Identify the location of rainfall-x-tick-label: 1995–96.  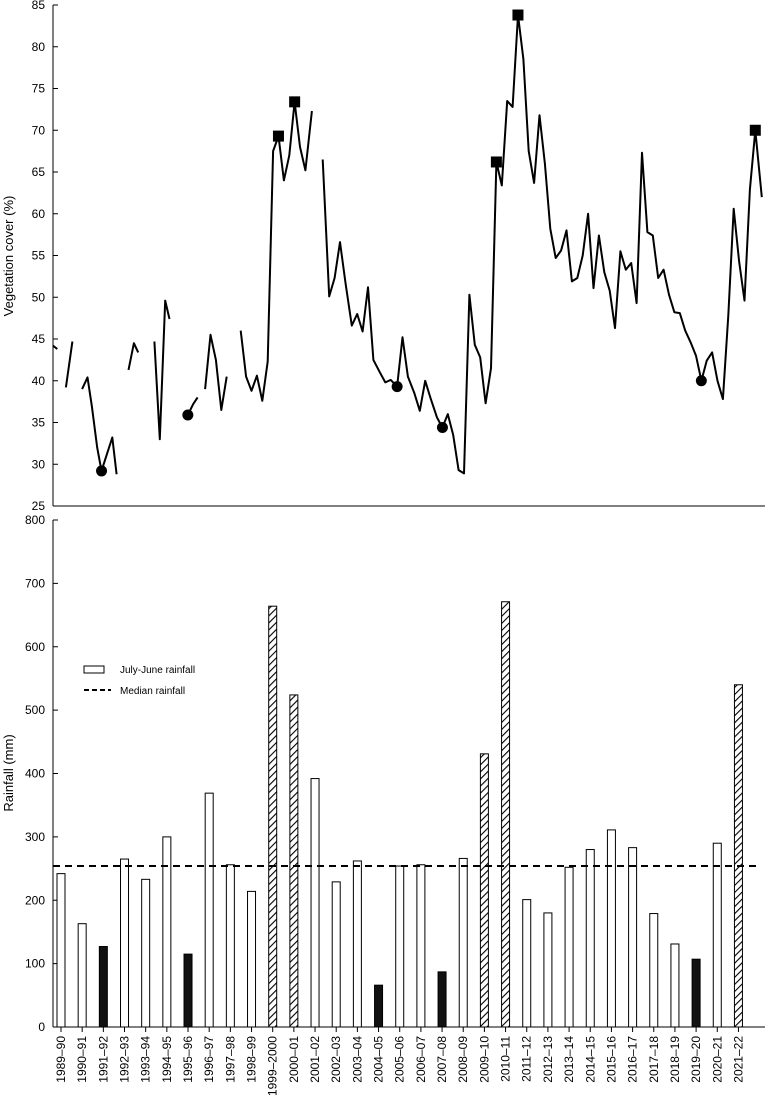
(188, 1059).